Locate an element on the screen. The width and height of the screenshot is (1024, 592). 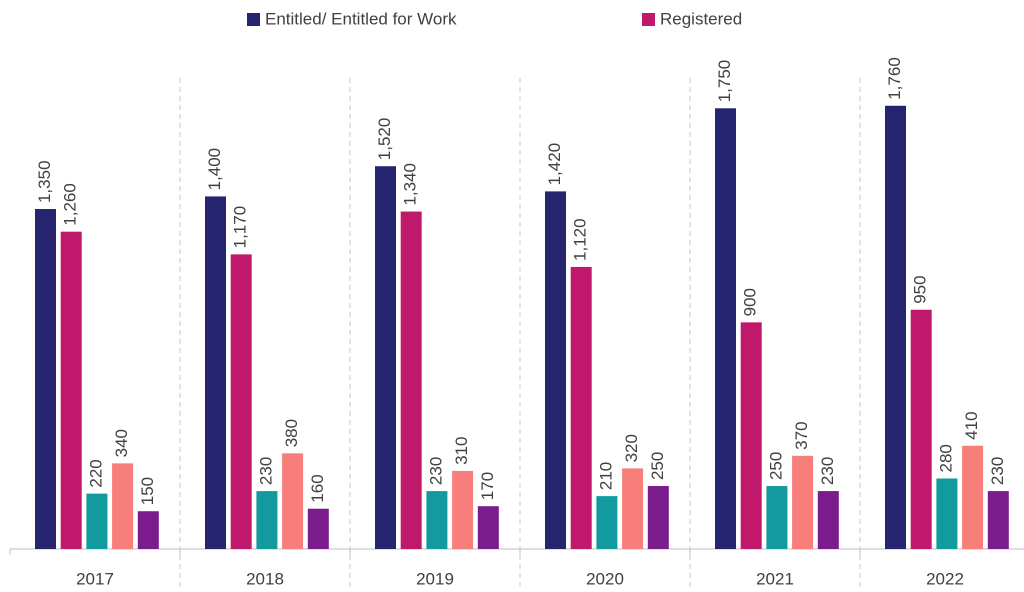
data-label: 1,400 is located at coordinates (214, 169).